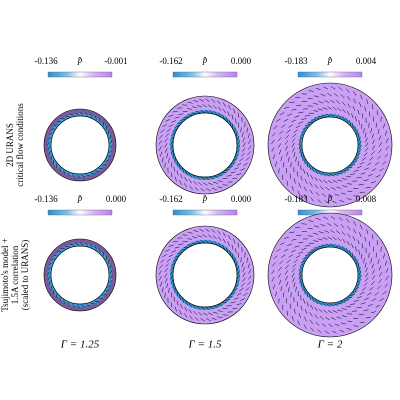 Image resolution: width=400 pixels, height=400 pixels. What do you see at coordinates (330, 275) in the screenshot?
I see `inner-wall` at bounding box center [330, 275].